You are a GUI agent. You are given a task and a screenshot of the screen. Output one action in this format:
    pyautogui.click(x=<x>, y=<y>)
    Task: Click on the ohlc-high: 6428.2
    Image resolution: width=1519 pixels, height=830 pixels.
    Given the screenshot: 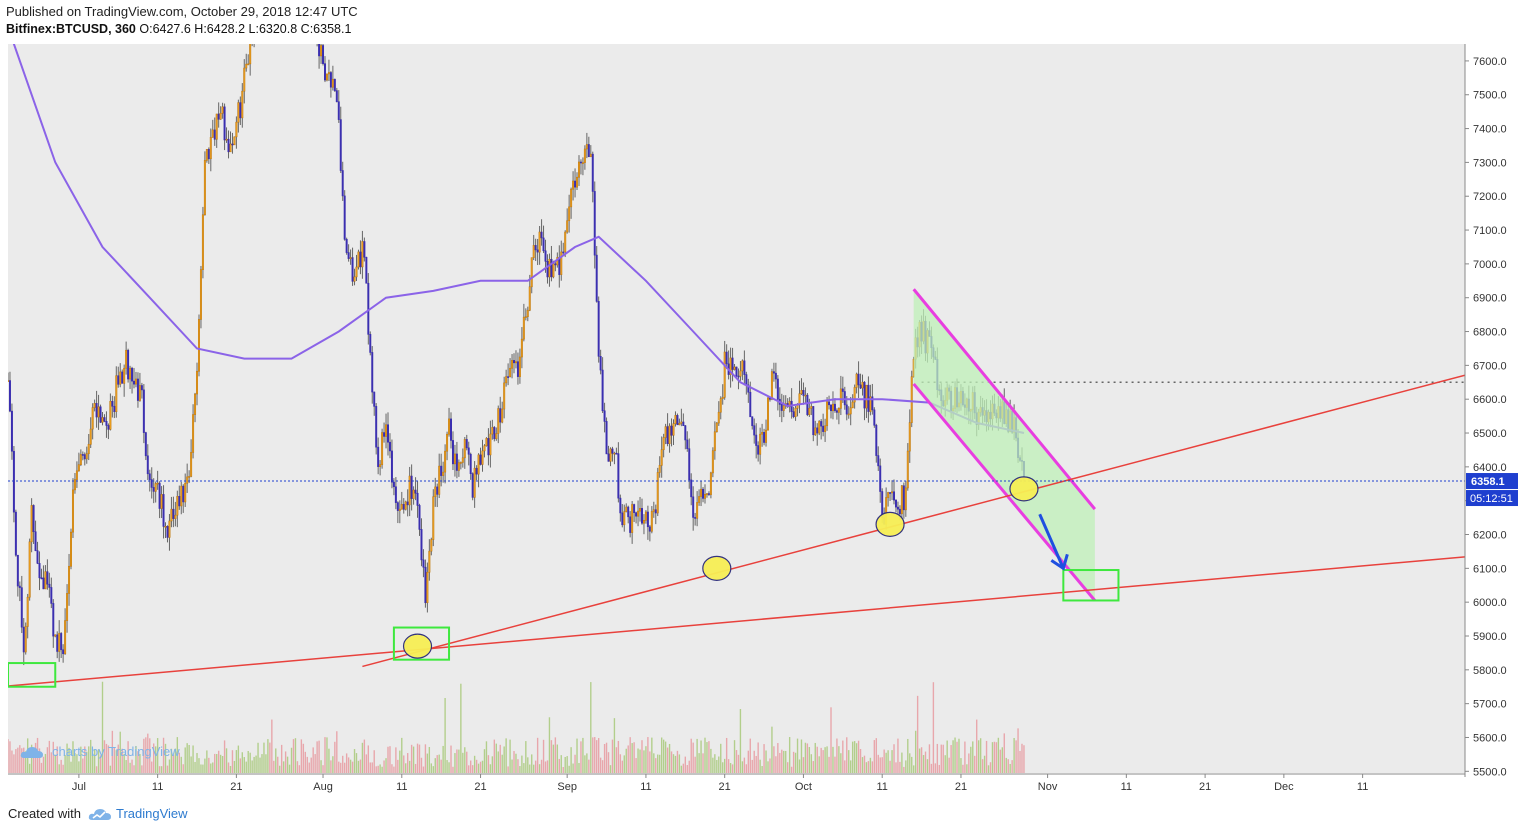 What is the action you would take?
    pyautogui.click(x=226, y=29)
    